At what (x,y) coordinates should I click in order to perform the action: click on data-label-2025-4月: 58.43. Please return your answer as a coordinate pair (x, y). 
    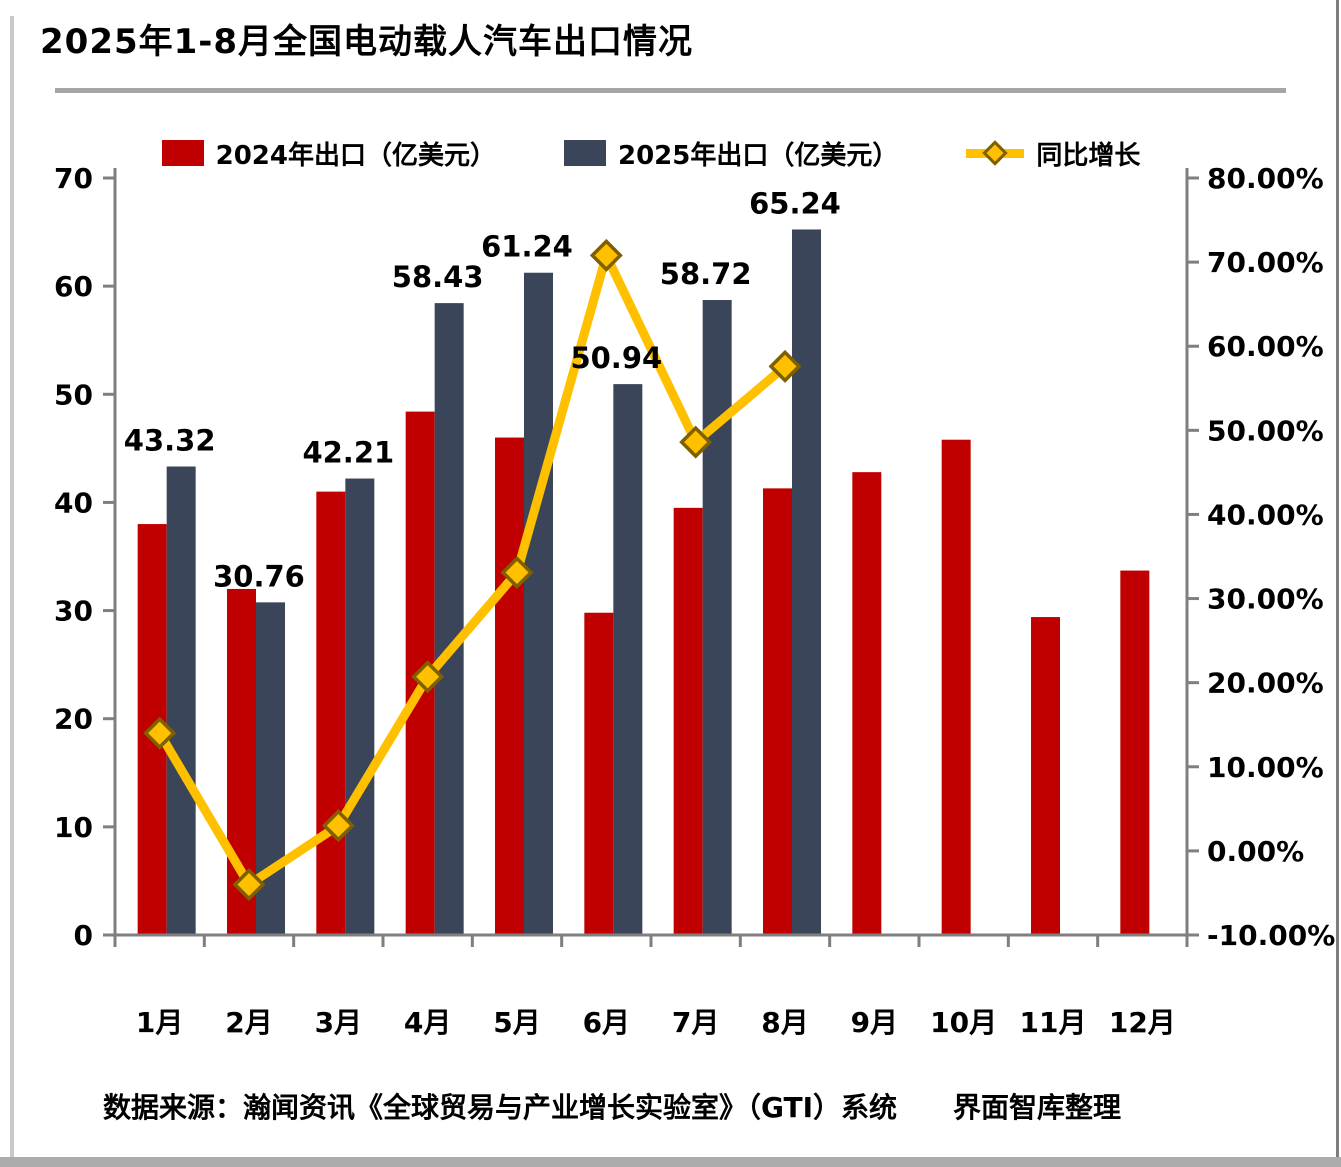
    Looking at the image, I should click on (438, 277).